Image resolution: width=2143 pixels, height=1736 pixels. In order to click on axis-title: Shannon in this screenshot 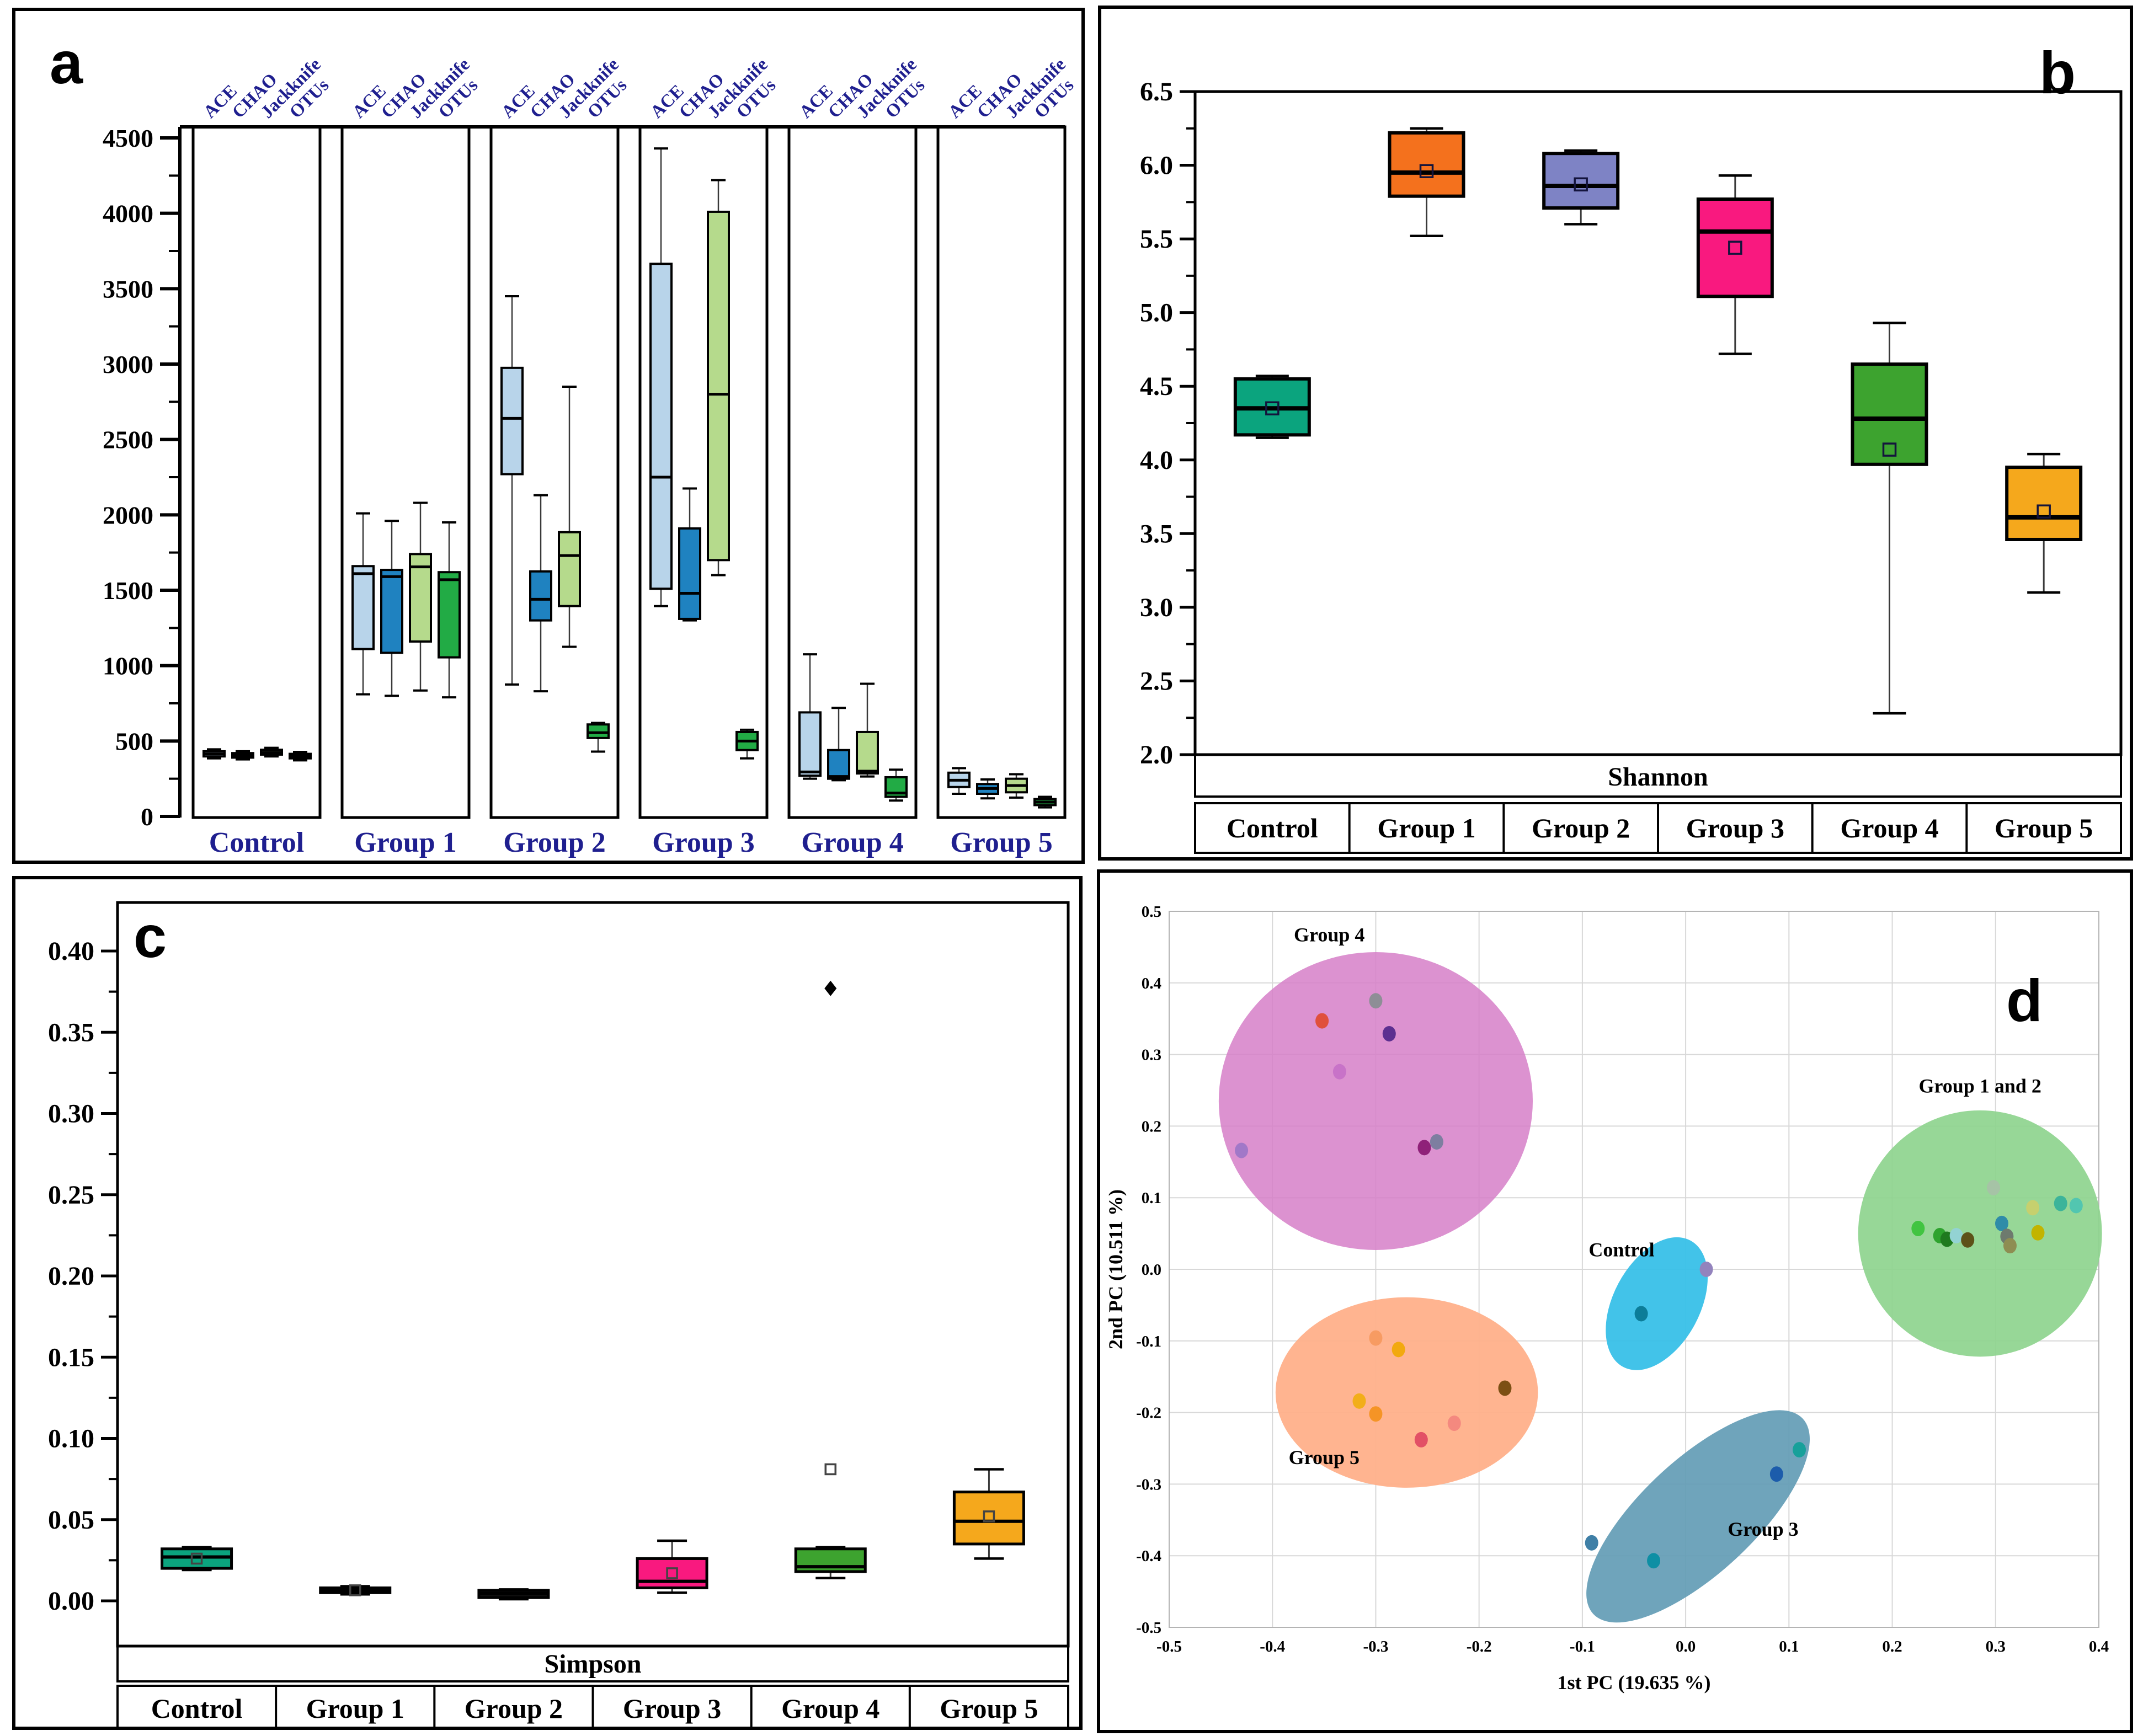, I will do `click(1658, 777)`.